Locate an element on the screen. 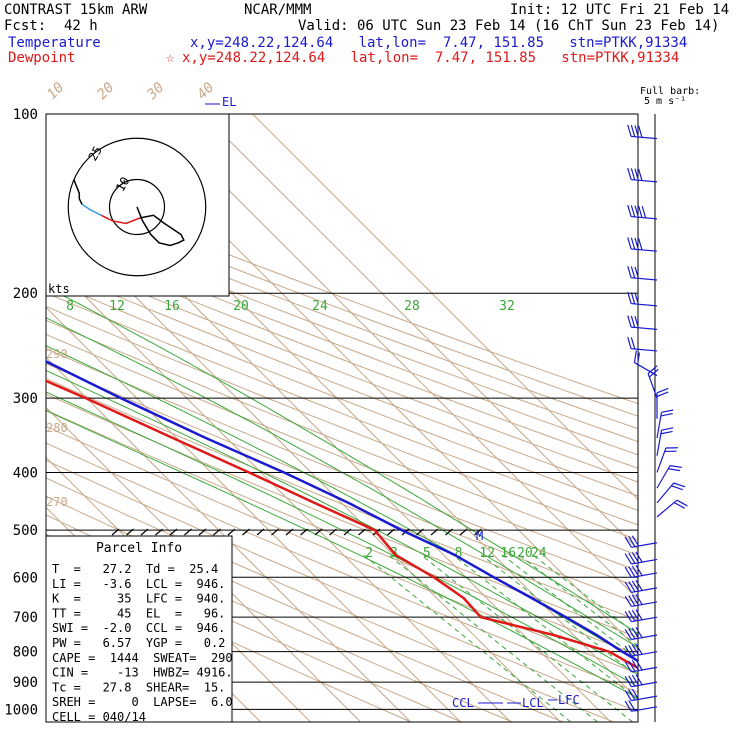 The width and height of the screenshot is (740, 740). mixing-ratio-label-12: 12 is located at coordinates (487, 553).